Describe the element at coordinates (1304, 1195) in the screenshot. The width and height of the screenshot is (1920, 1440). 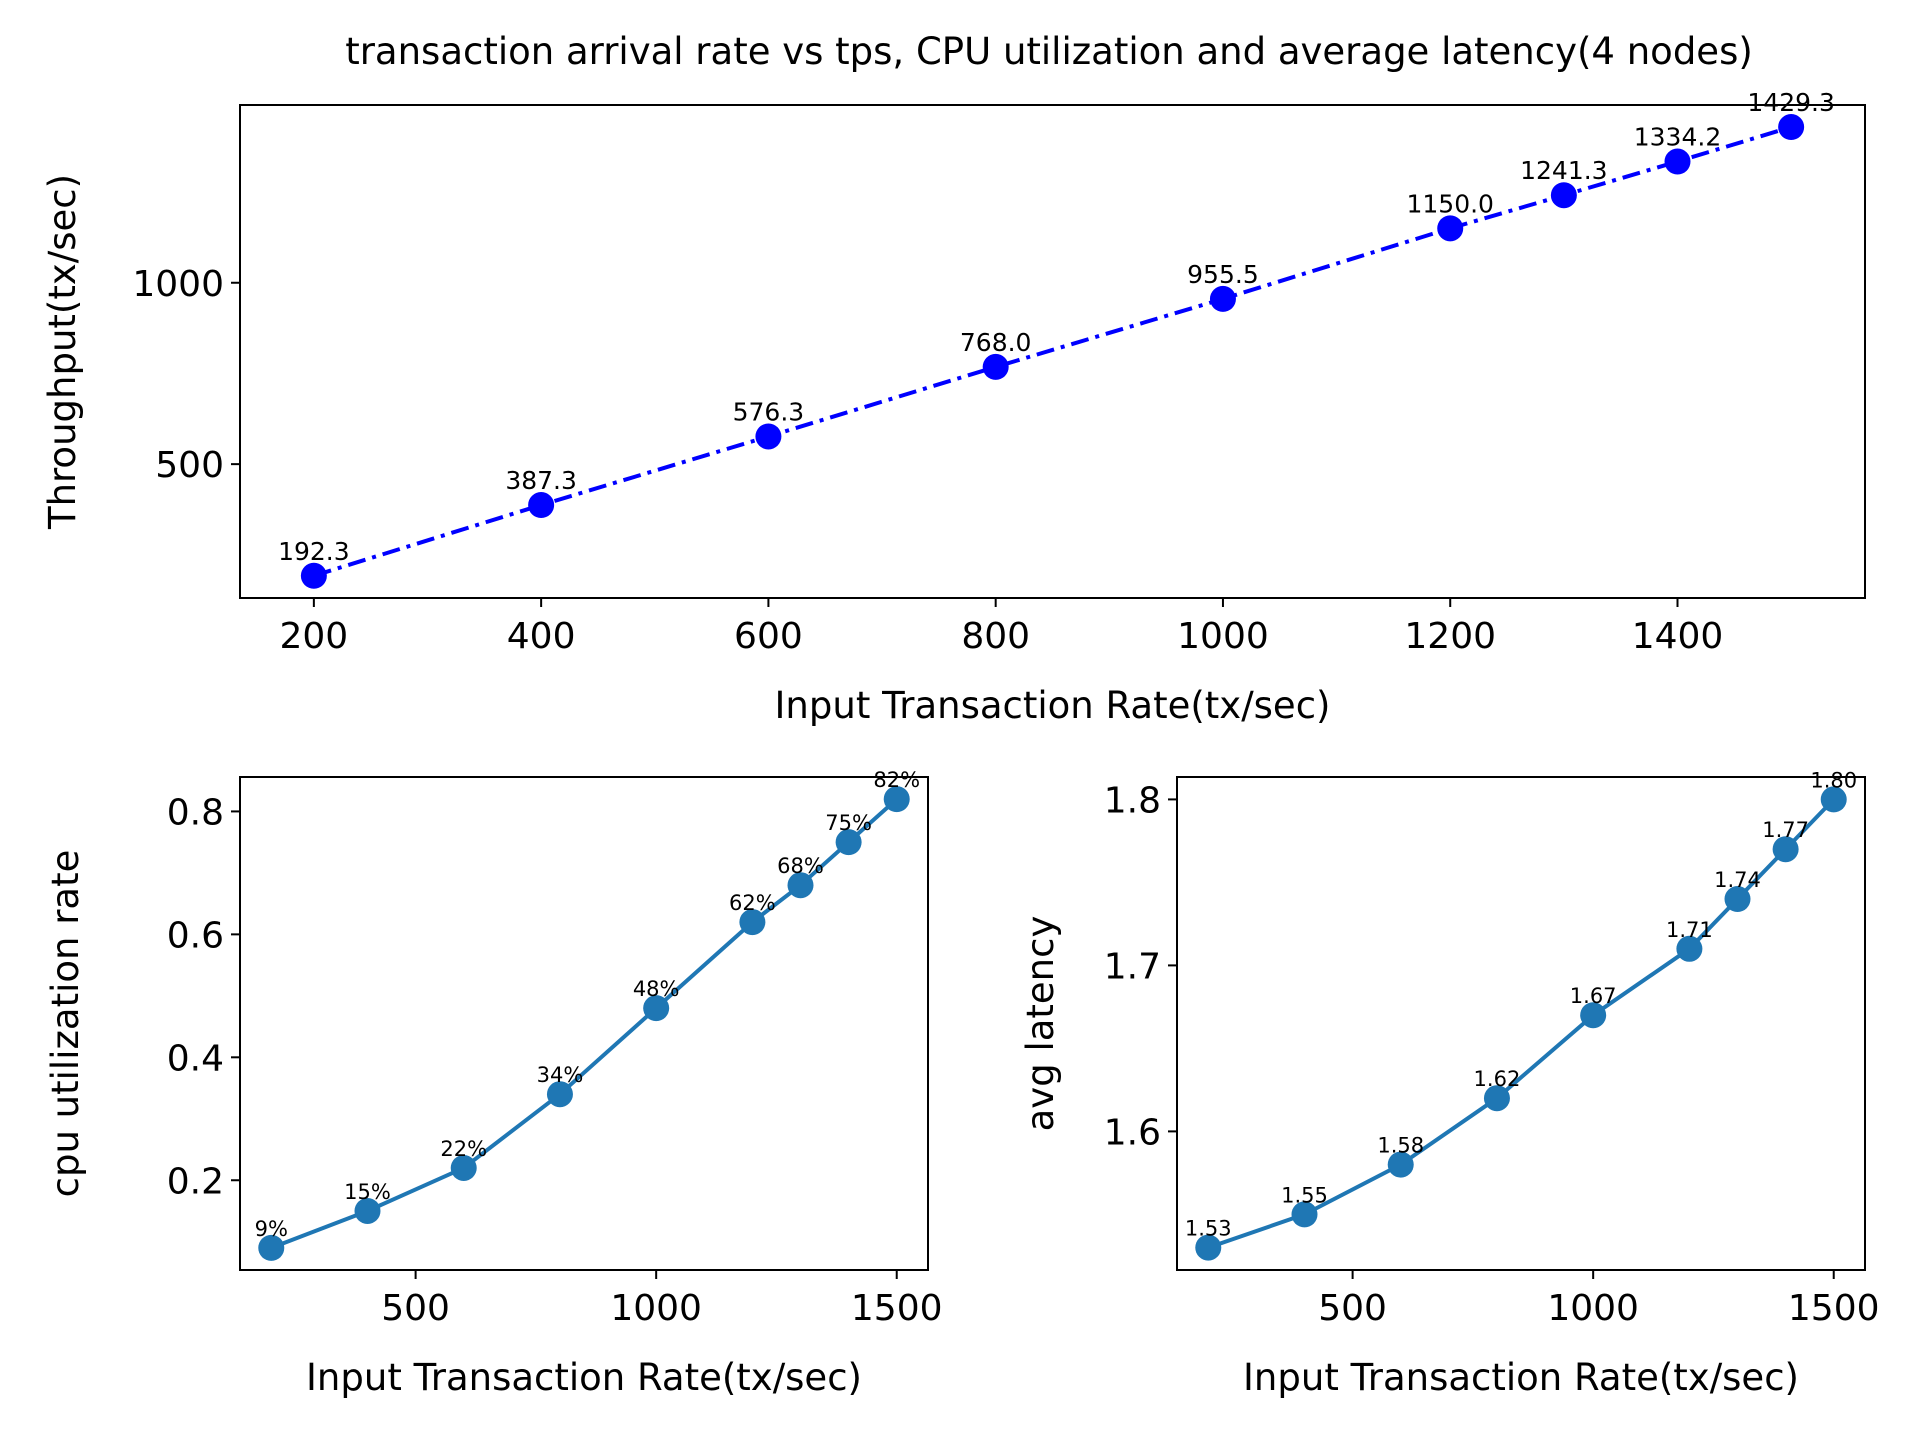
I see `data-label: 1.55` at that location.